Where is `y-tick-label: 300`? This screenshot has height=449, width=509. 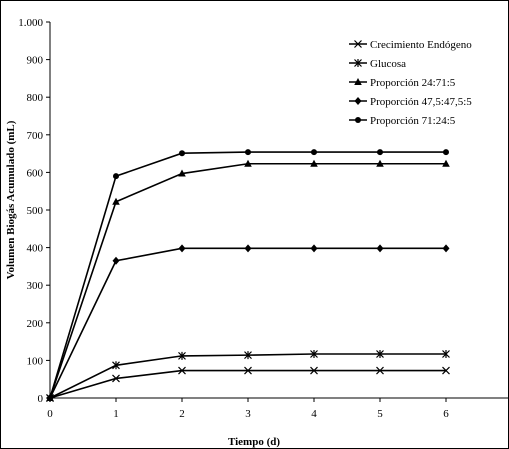
y-tick-label: 300 is located at coordinates (35, 286).